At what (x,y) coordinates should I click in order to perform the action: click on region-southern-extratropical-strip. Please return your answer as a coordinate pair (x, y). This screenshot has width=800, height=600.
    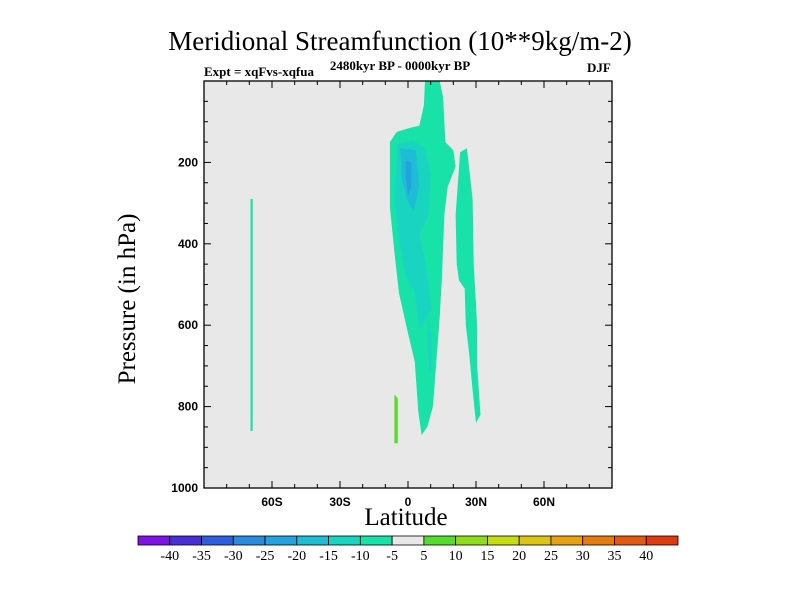
    Looking at the image, I should click on (251, 315).